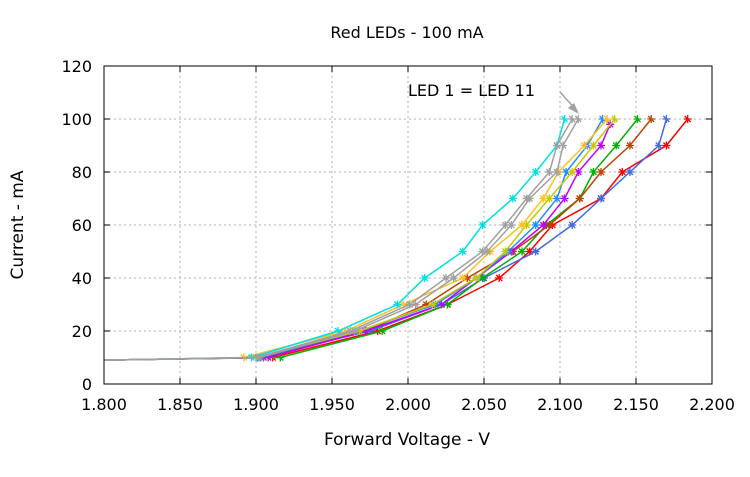  Describe the element at coordinates (560, 404) in the screenshot. I see `x-tick-label: 2.100` at that location.